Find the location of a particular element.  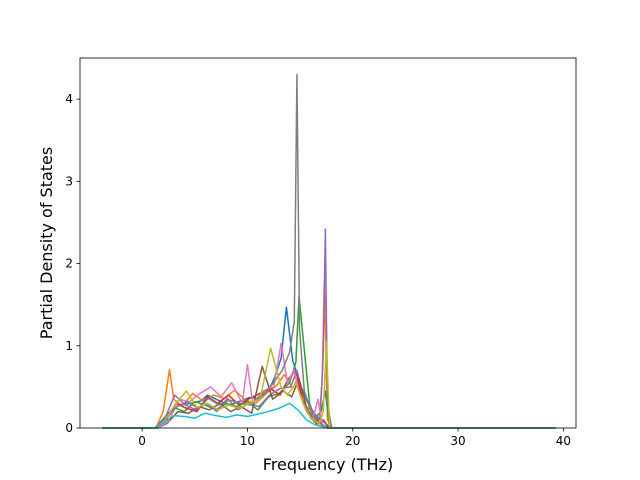

y-axis: 0 1 2 3 4 is located at coordinates (72, 263).